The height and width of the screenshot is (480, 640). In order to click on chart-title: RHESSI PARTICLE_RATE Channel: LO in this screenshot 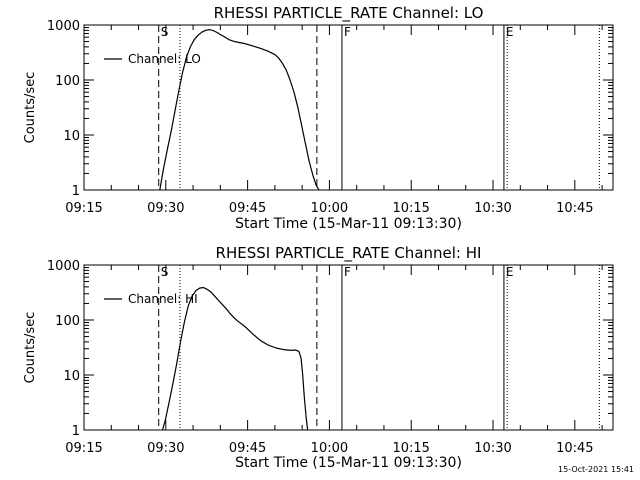, I will do `click(349, 13)`.